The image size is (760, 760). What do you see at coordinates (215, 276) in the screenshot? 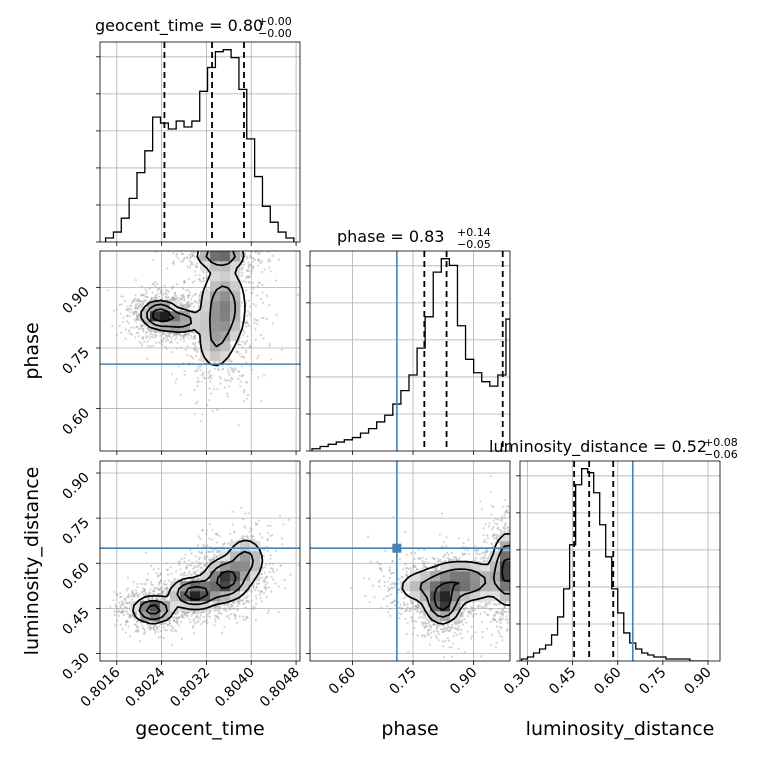
I see `density-cell` at bounding box center [215, 276].